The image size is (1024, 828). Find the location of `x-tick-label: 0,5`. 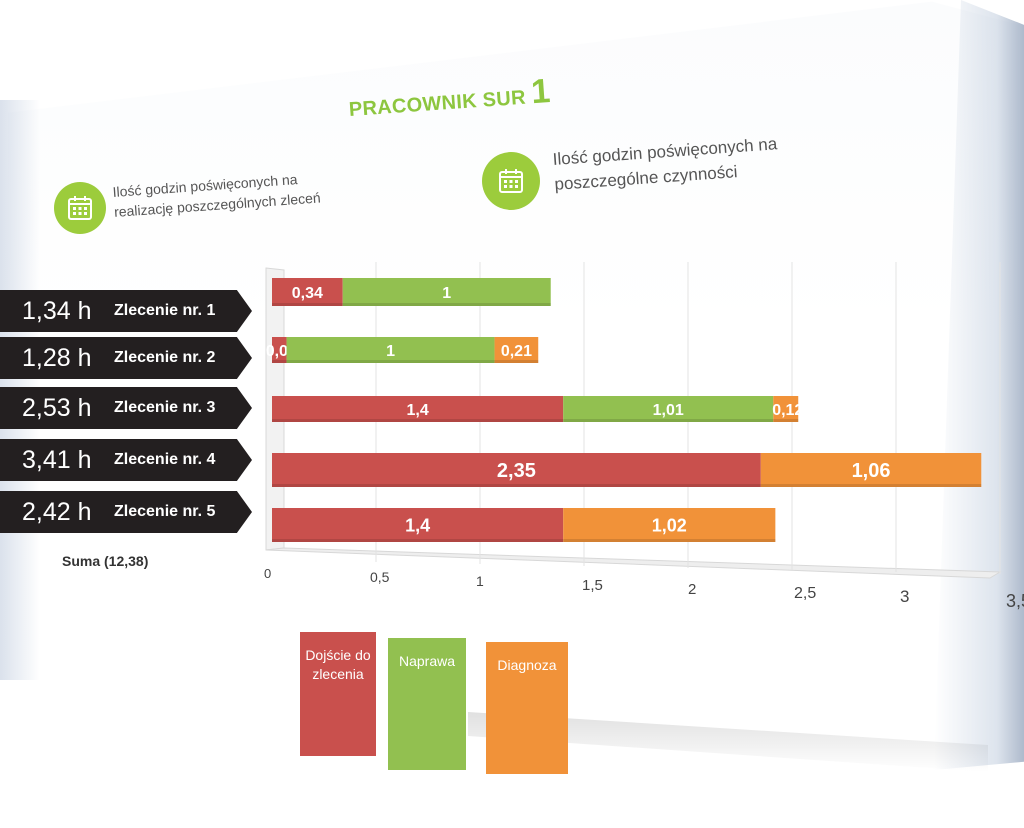

x-tick-label: 0,5 is located at coordinates (380, 577).